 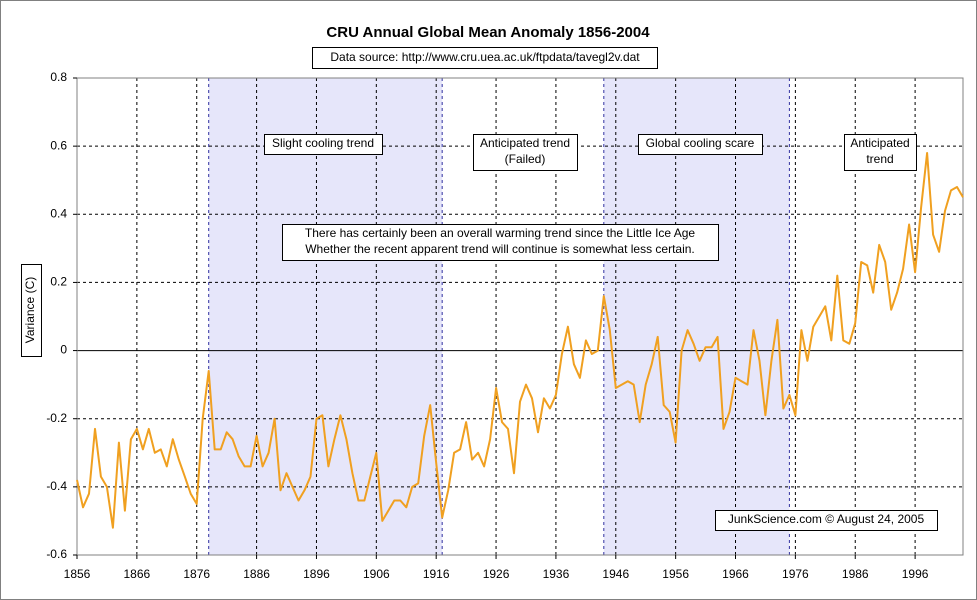 I want to click on x-tick-label: 1946, so click(x=615, y=574).